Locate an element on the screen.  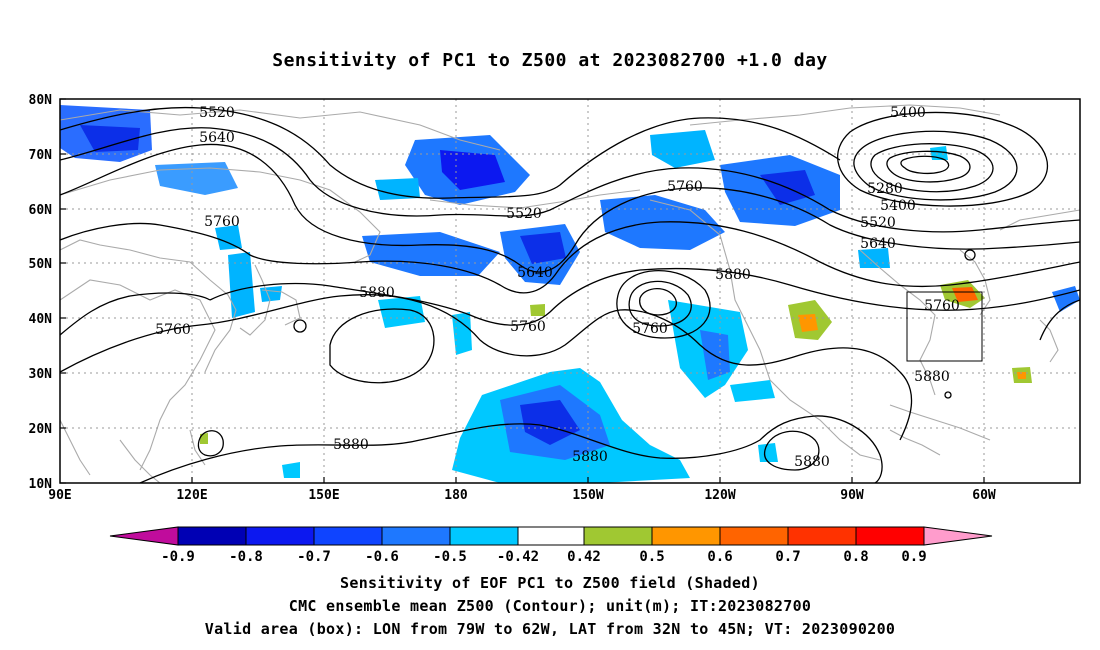
lon-label: 90E is located at coordinates (59, 495).